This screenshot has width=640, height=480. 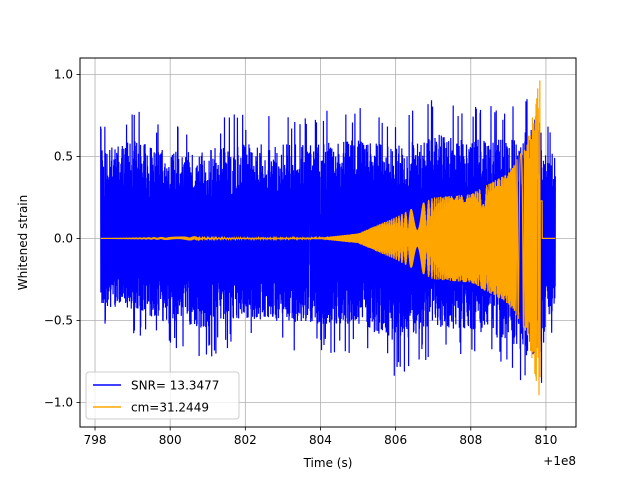 What do you see at coordinates (470, 440) in the screenshot?
I see `x-tick-label: 808` at bounding box center [470, 440].